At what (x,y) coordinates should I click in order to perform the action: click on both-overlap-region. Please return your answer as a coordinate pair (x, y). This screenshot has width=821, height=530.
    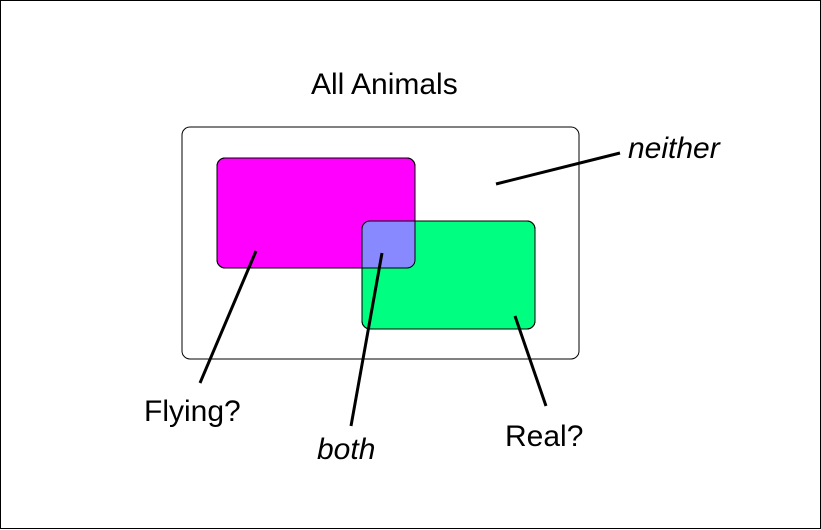
    Looking at the image, I should click on (388, 244).